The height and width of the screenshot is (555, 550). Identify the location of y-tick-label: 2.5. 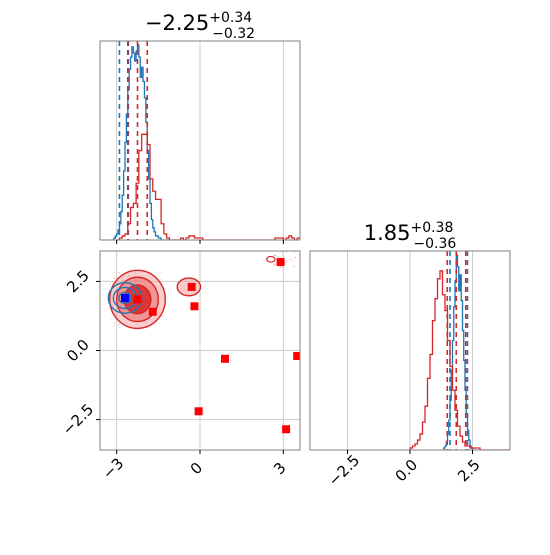
(78, 282).